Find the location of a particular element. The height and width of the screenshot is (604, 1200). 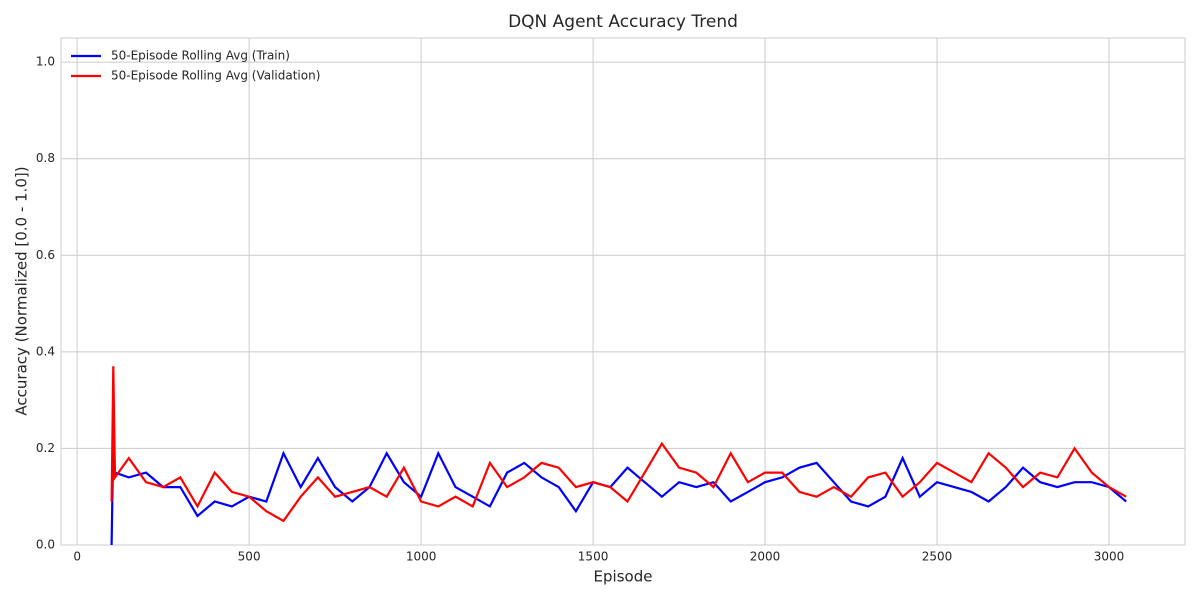

x-tick-label: 2500 is located at coordinates (937, 557).